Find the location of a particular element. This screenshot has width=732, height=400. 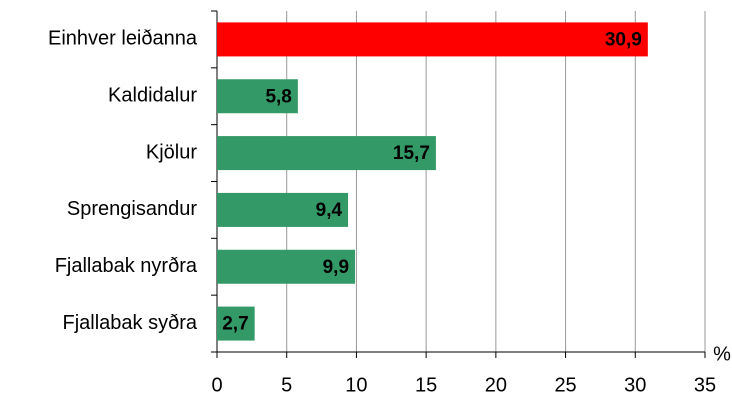

y-tick-label: Fjallabak nyrðra is located at coordinates (126, 266).